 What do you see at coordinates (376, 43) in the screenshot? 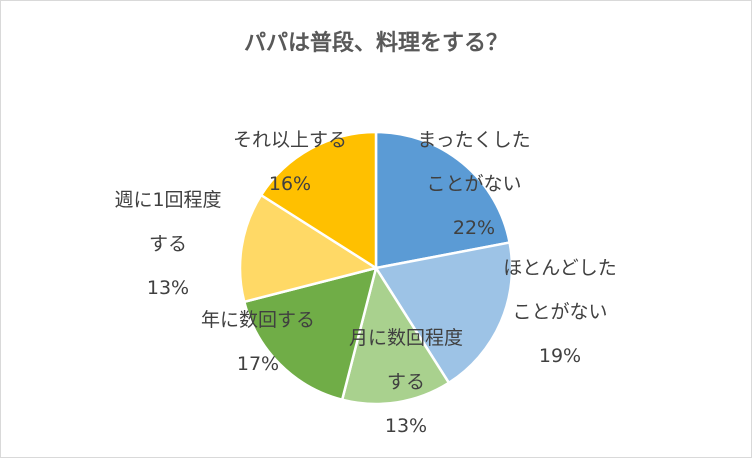
I see `chart-title: パパは普段、料理をする？` at bounding box center [376, 43].